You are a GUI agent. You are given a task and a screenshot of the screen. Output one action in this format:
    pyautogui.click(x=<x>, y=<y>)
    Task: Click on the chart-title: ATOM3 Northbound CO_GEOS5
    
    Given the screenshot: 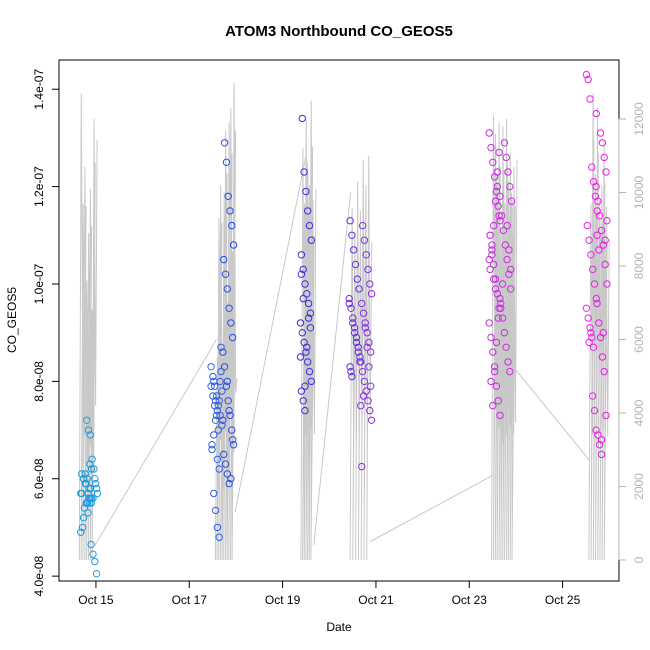 What is the action you would take?
    pyautogui.click(x=339, y=31)
    